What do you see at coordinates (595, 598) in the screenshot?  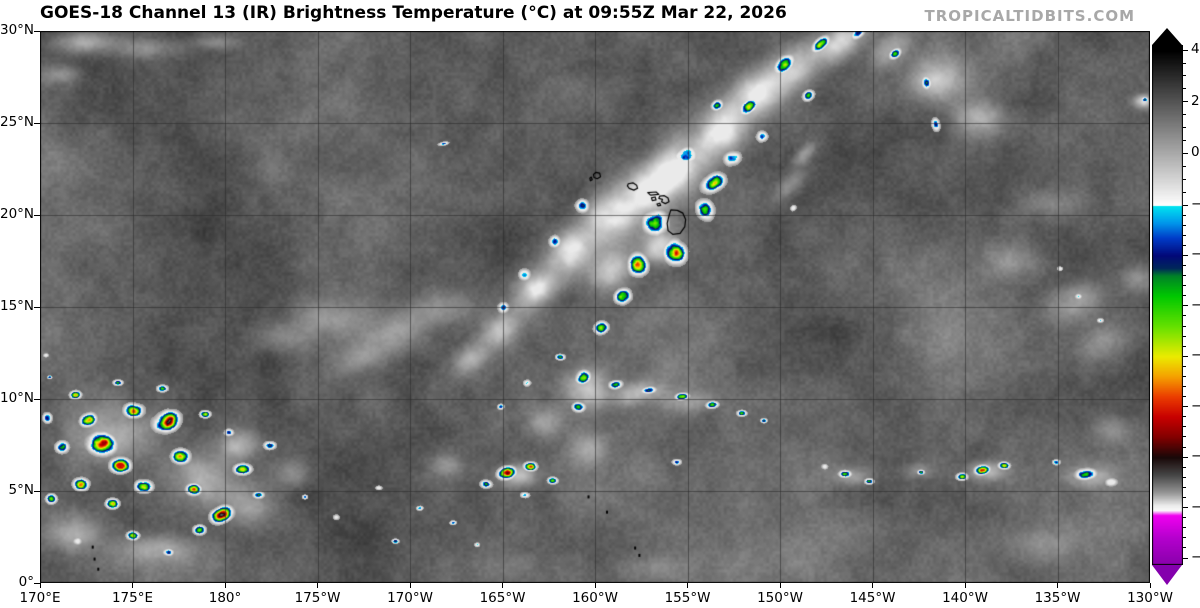 I see `x-tick-label: 160°W` at bounding box center [595, 598].